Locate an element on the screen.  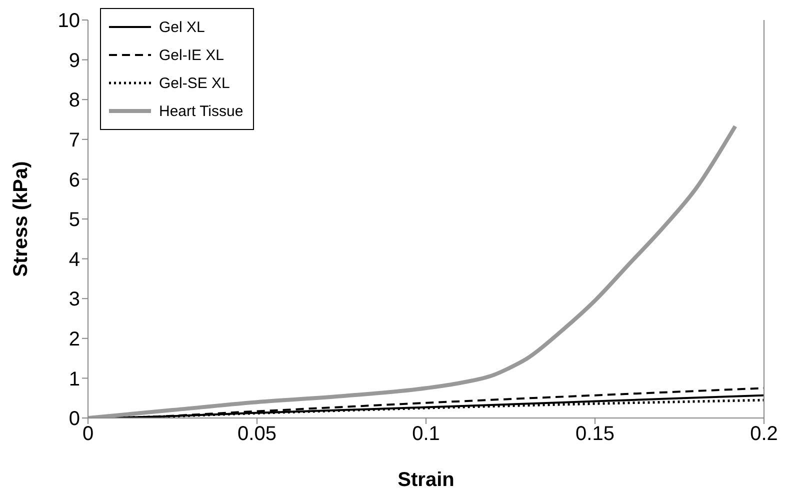
legend-label: Gel XL is located at coordinates (182, 27).